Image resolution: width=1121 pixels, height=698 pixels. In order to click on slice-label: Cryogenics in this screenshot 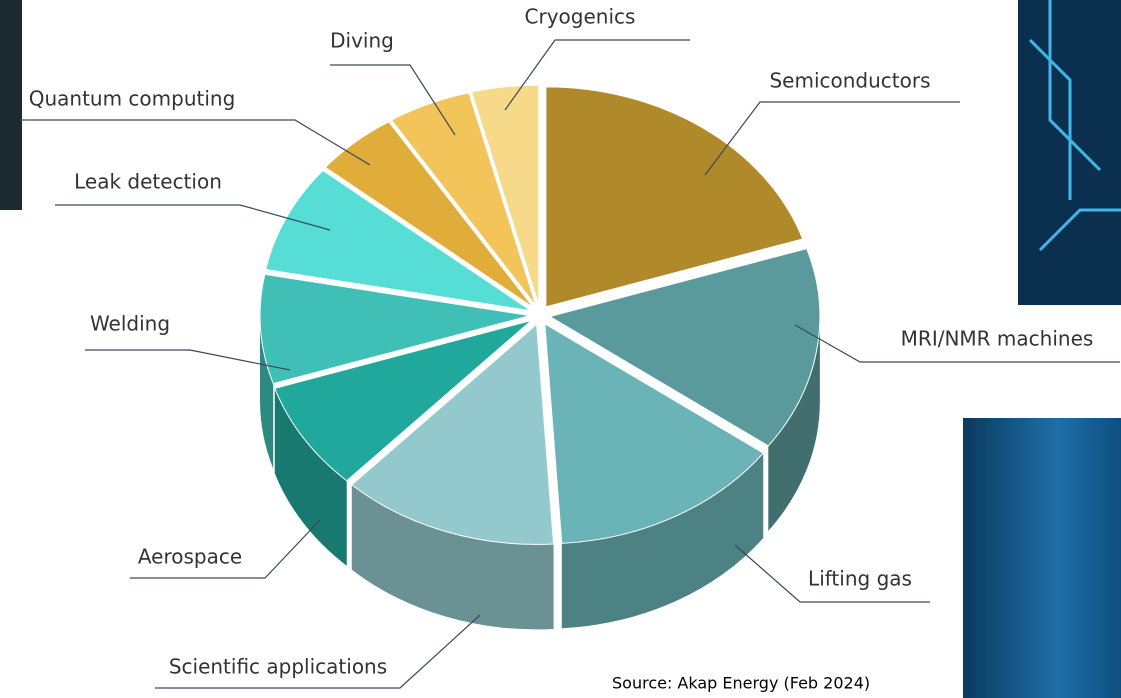, I will do `click(580, 17)`.